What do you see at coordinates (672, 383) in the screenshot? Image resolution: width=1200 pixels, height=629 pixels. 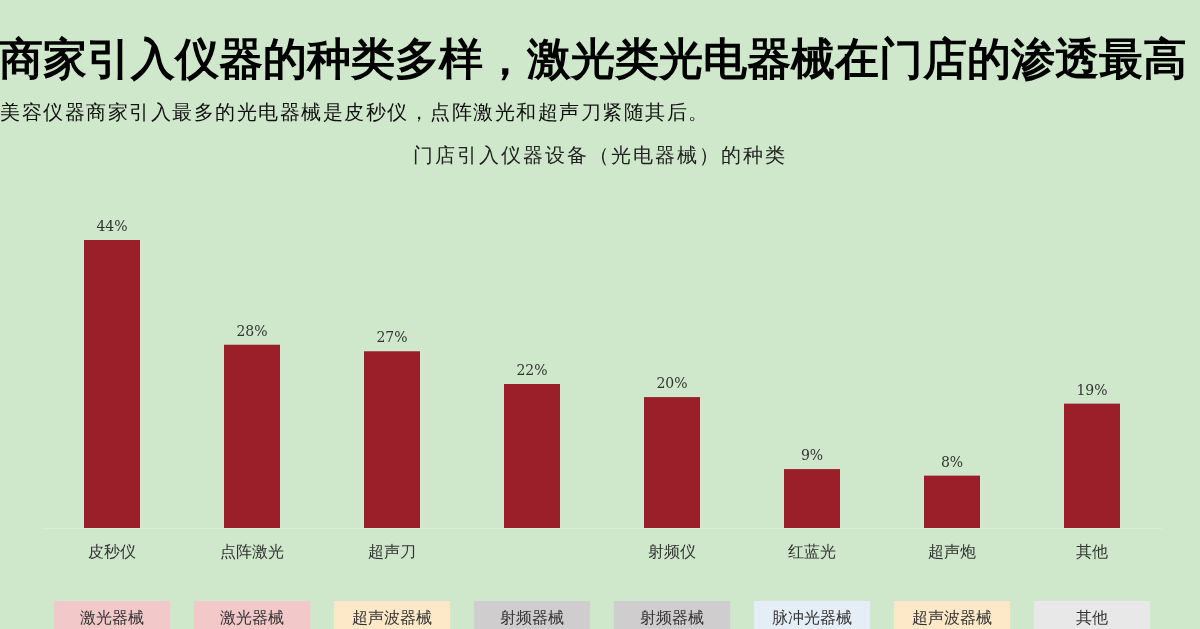 I see `data-label: 20%` at bounding box center [672, 383].